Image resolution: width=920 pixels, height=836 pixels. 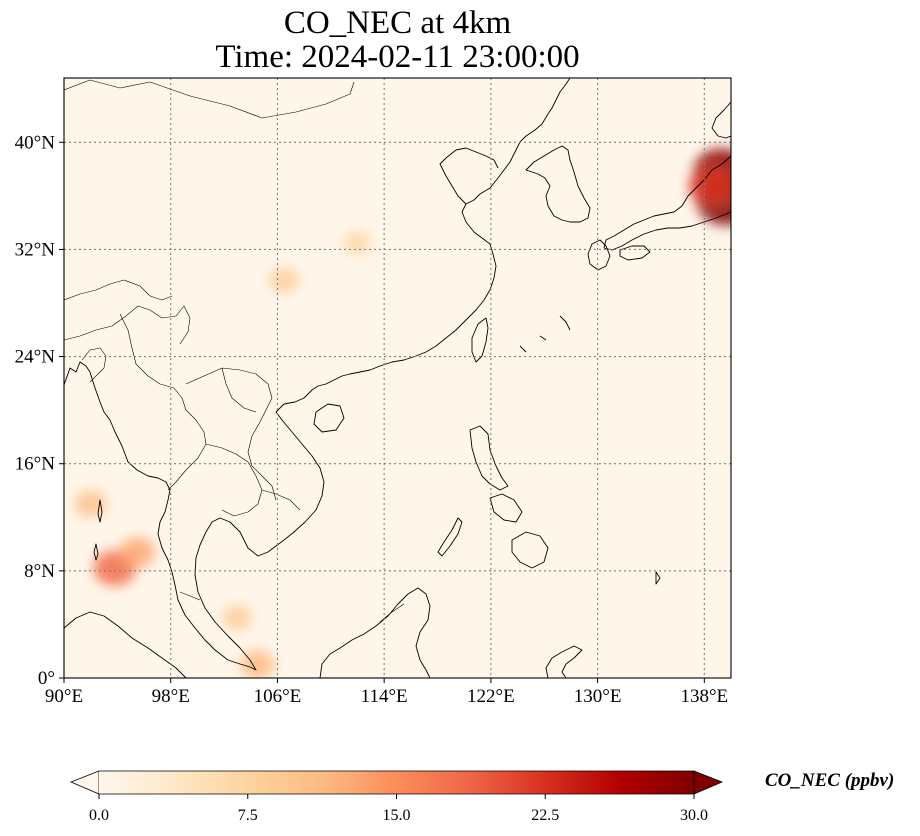 I want to click on longitude-ticks: 90°E 98°E 106°E 114°E 122°E 130°E 138°E, so click(x=386, y=692).